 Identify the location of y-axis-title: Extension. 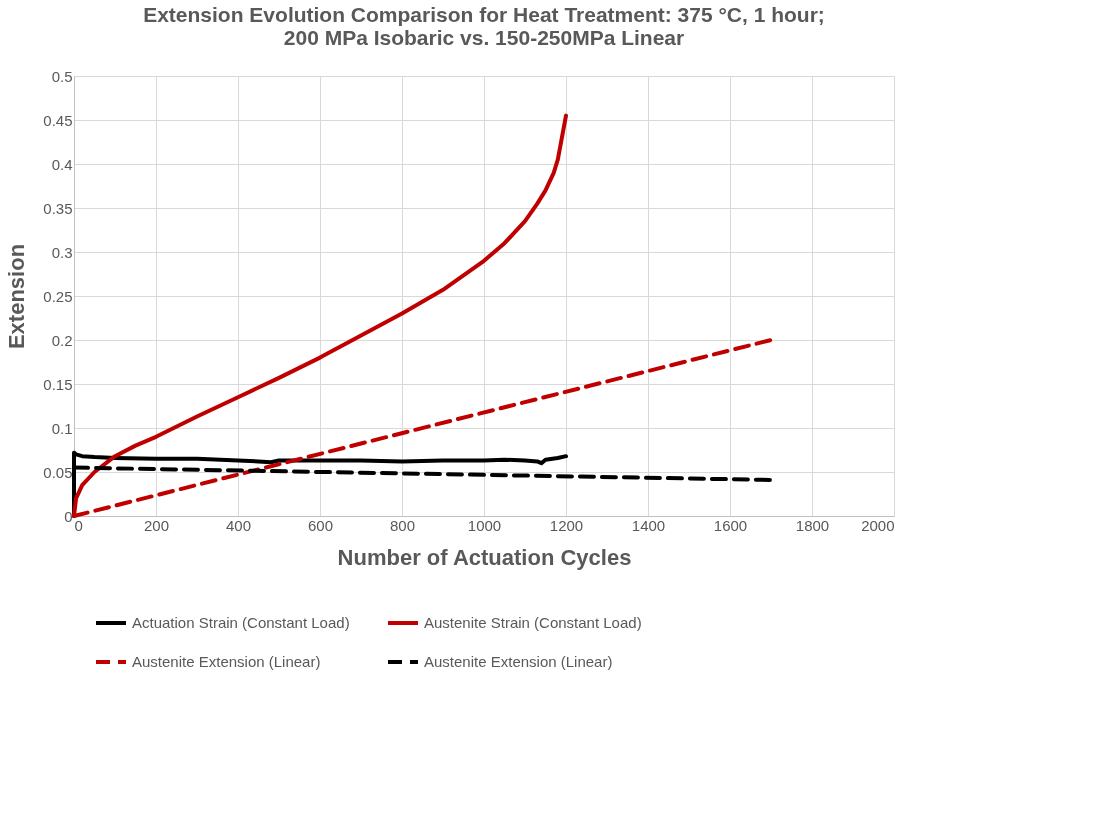
(17, 296).